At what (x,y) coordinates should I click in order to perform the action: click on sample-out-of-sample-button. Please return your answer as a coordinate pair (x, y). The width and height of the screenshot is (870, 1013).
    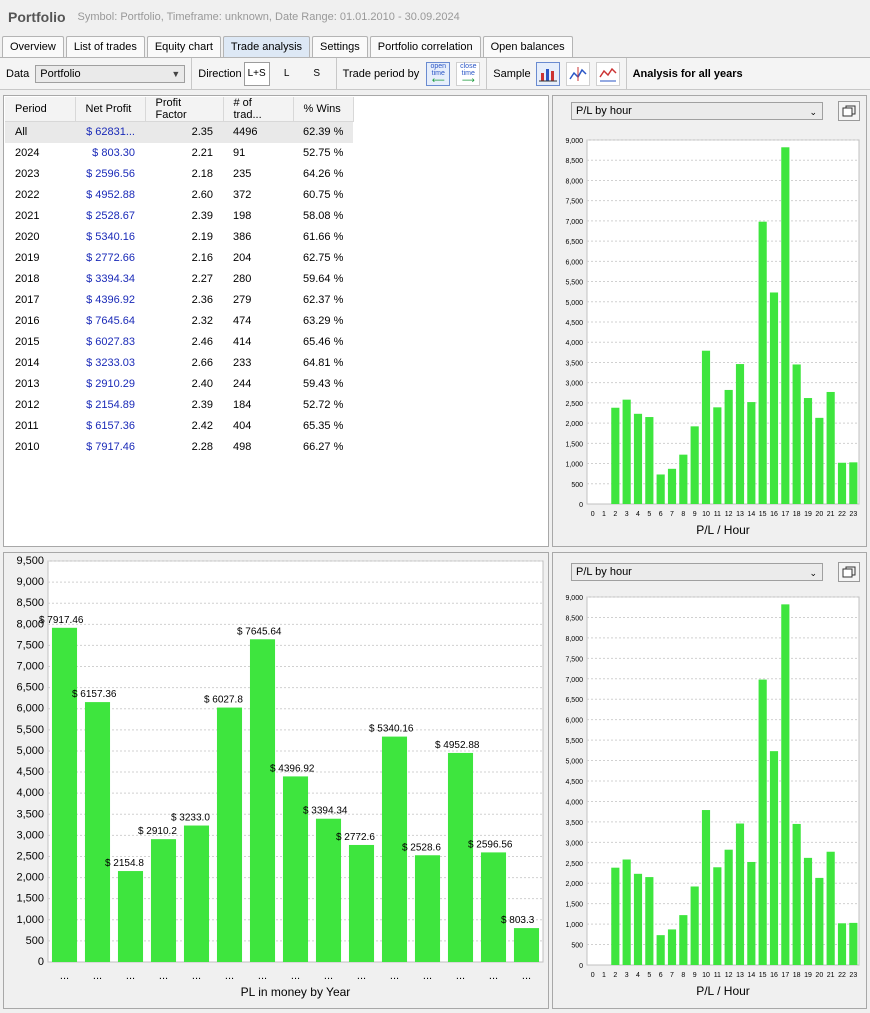
    Looking at the image, I should click on (607, 73).